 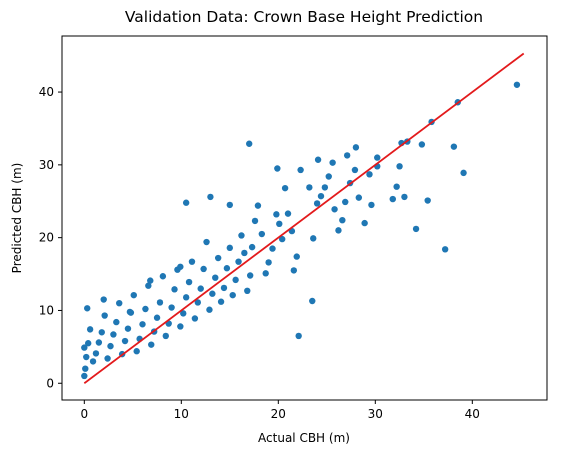 I want to click on x-axis-label: Actual CBH (m), so click(x=304, y=438).